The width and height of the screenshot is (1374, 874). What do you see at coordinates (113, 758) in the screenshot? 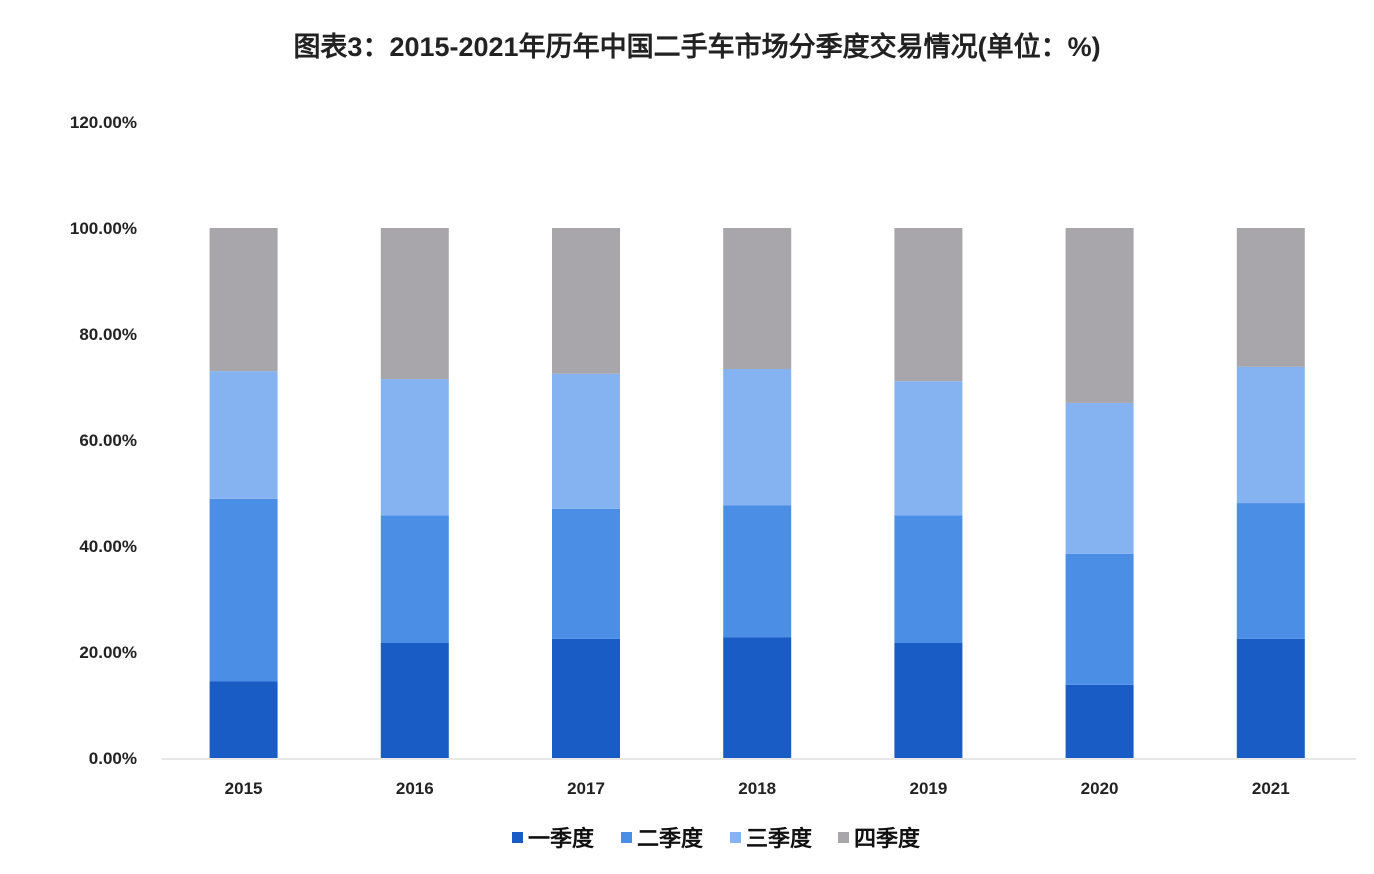
I see `y-tick-label: 0.00%` at bounding box center [113, 758].